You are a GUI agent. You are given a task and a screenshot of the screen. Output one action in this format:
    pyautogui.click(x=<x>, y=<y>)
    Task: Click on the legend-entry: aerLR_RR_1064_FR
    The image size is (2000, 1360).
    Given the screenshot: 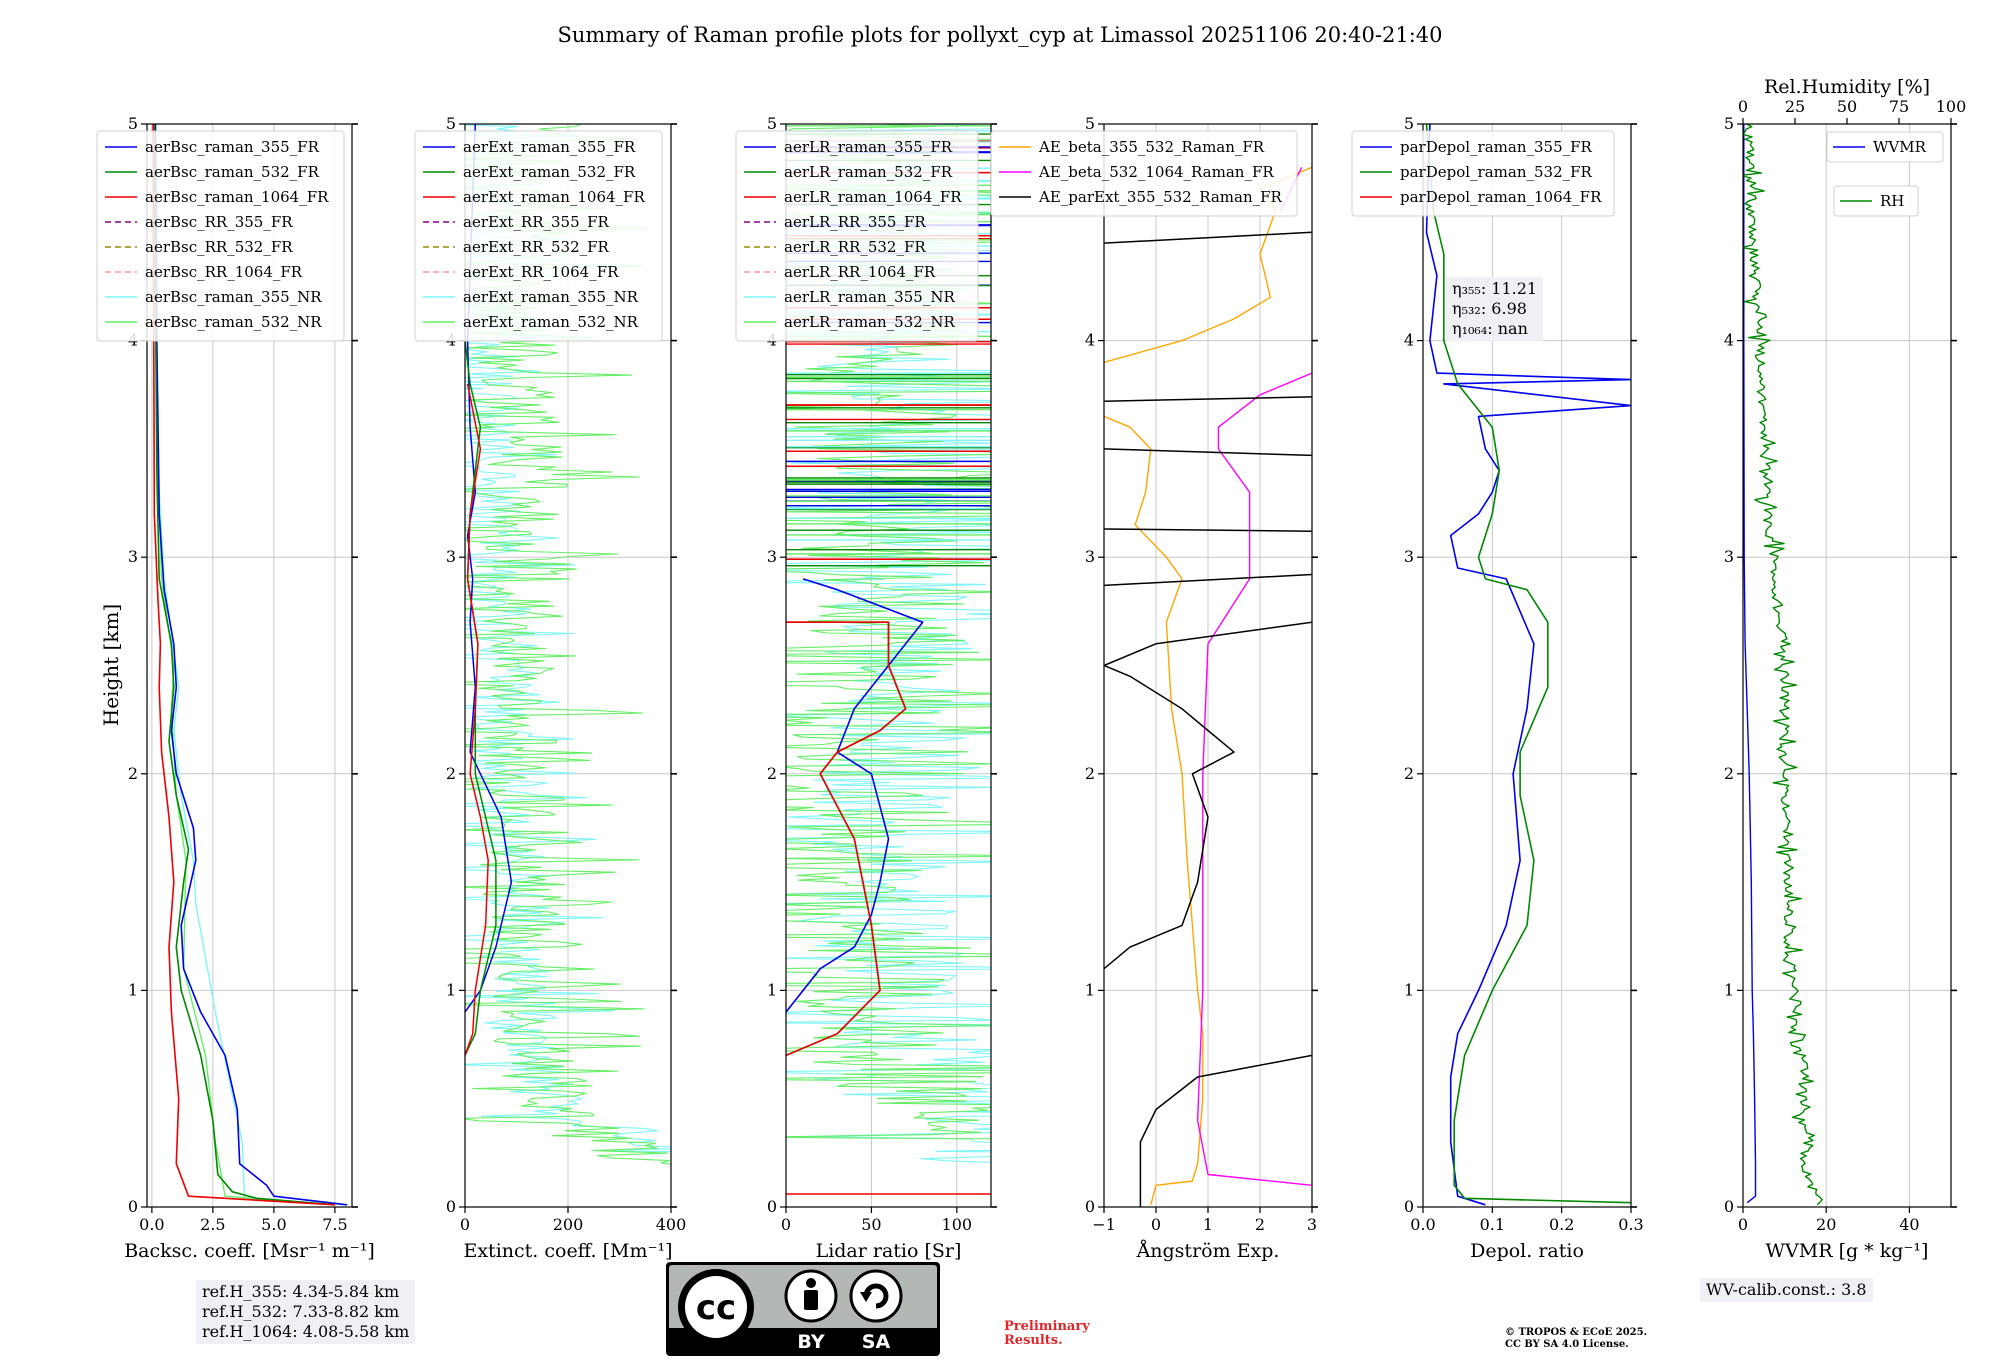 What is the action you would take?
    pyautogui.click(x=860, y=272)
    